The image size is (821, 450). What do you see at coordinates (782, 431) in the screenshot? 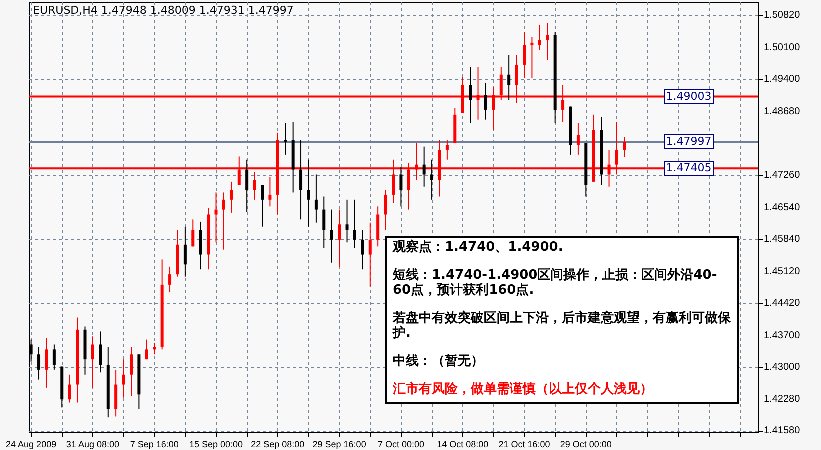
I see `y-tick-label: 1.41580` at bounding box center [782, 431].